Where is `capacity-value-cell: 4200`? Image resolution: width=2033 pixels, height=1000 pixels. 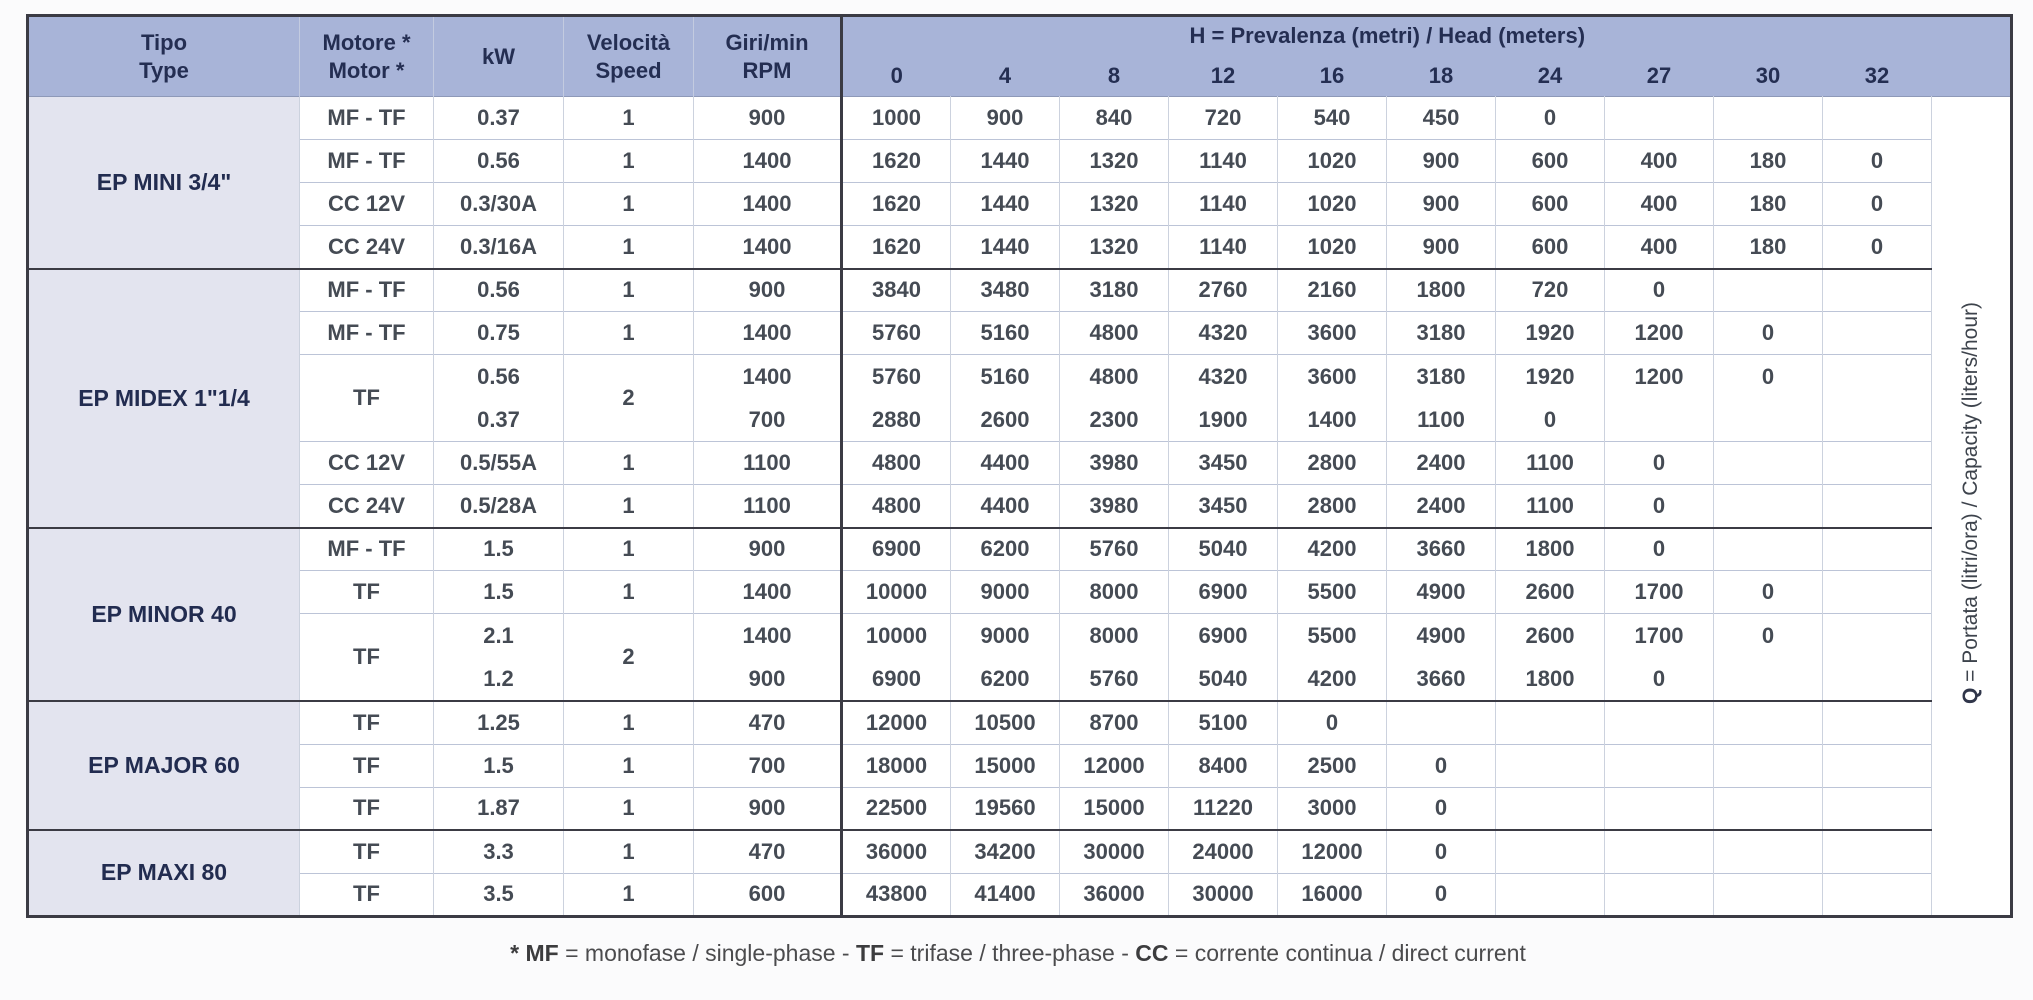
capacity-value-cell: 4200 is located at coordinates (1332, 548).